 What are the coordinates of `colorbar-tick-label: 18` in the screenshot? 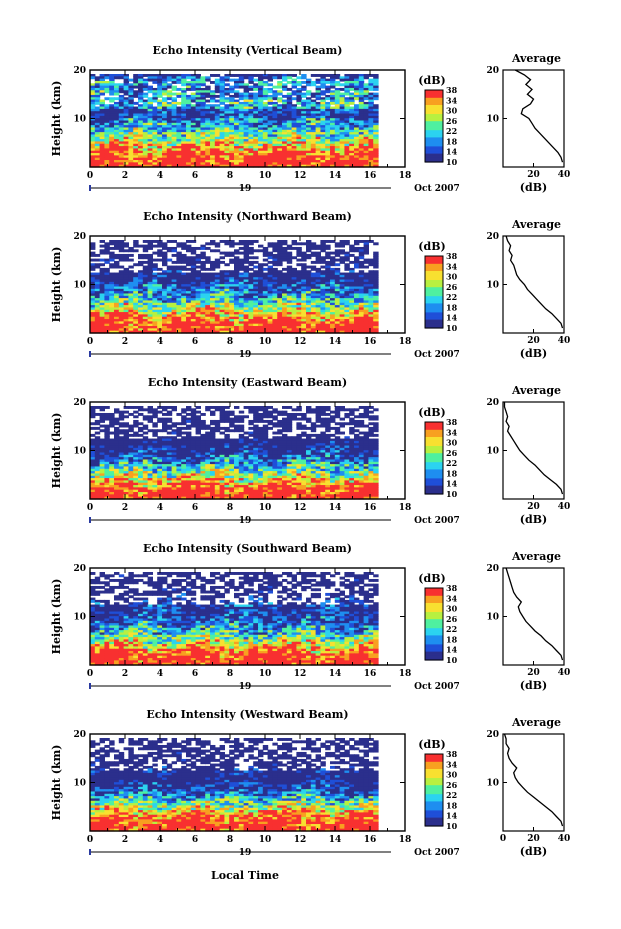 It's located at (452, 307).